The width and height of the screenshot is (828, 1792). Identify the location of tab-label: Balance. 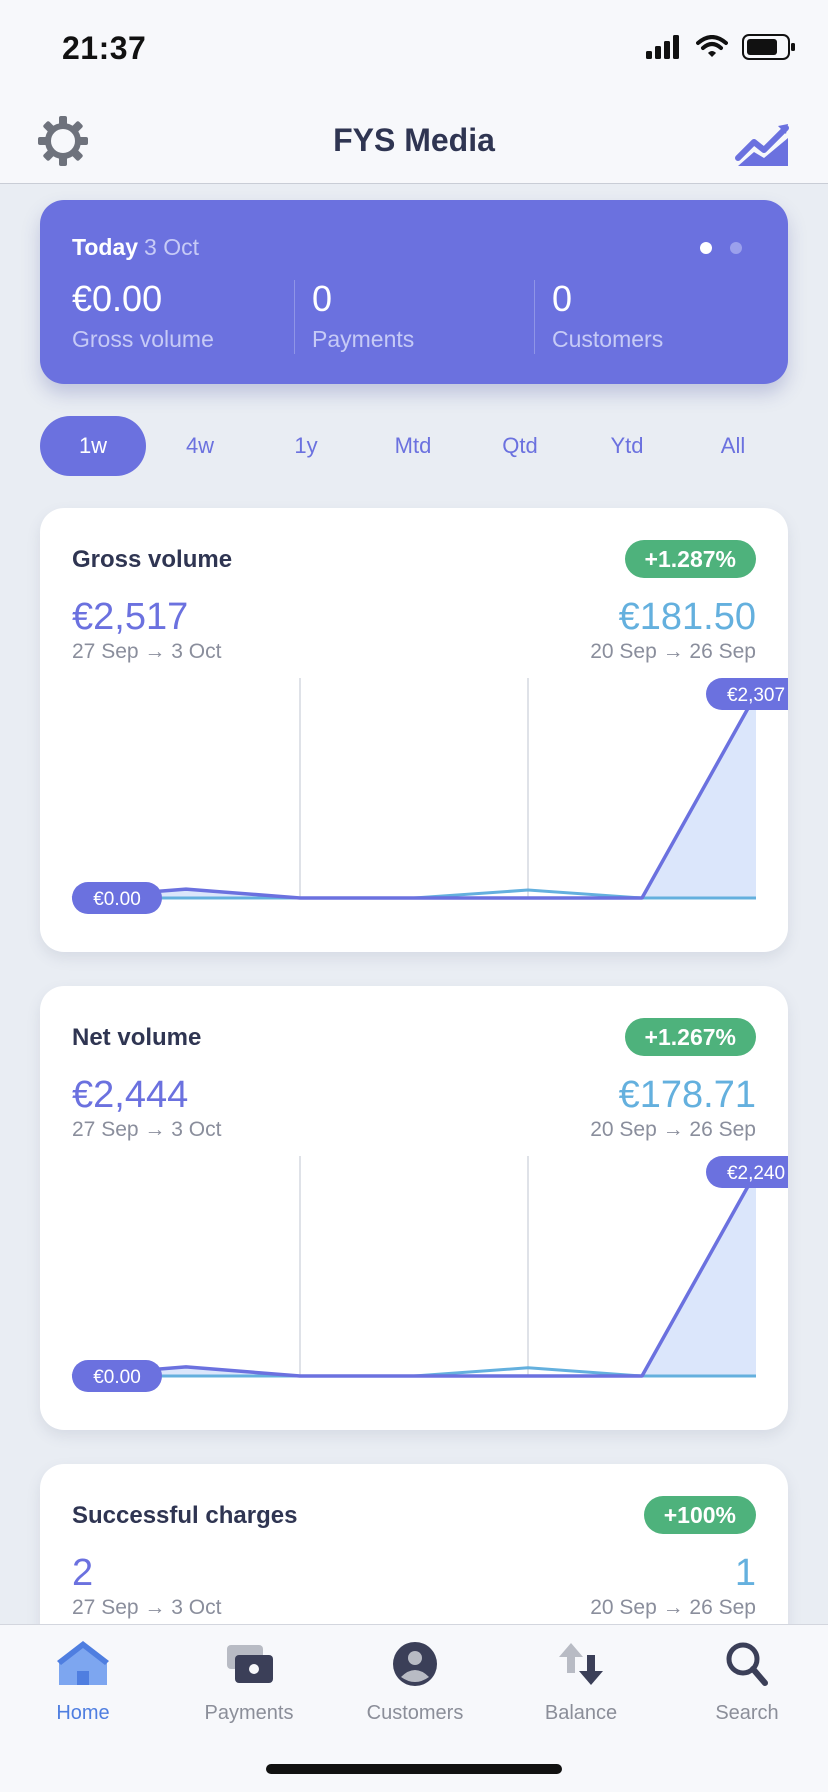
(581, 1713).